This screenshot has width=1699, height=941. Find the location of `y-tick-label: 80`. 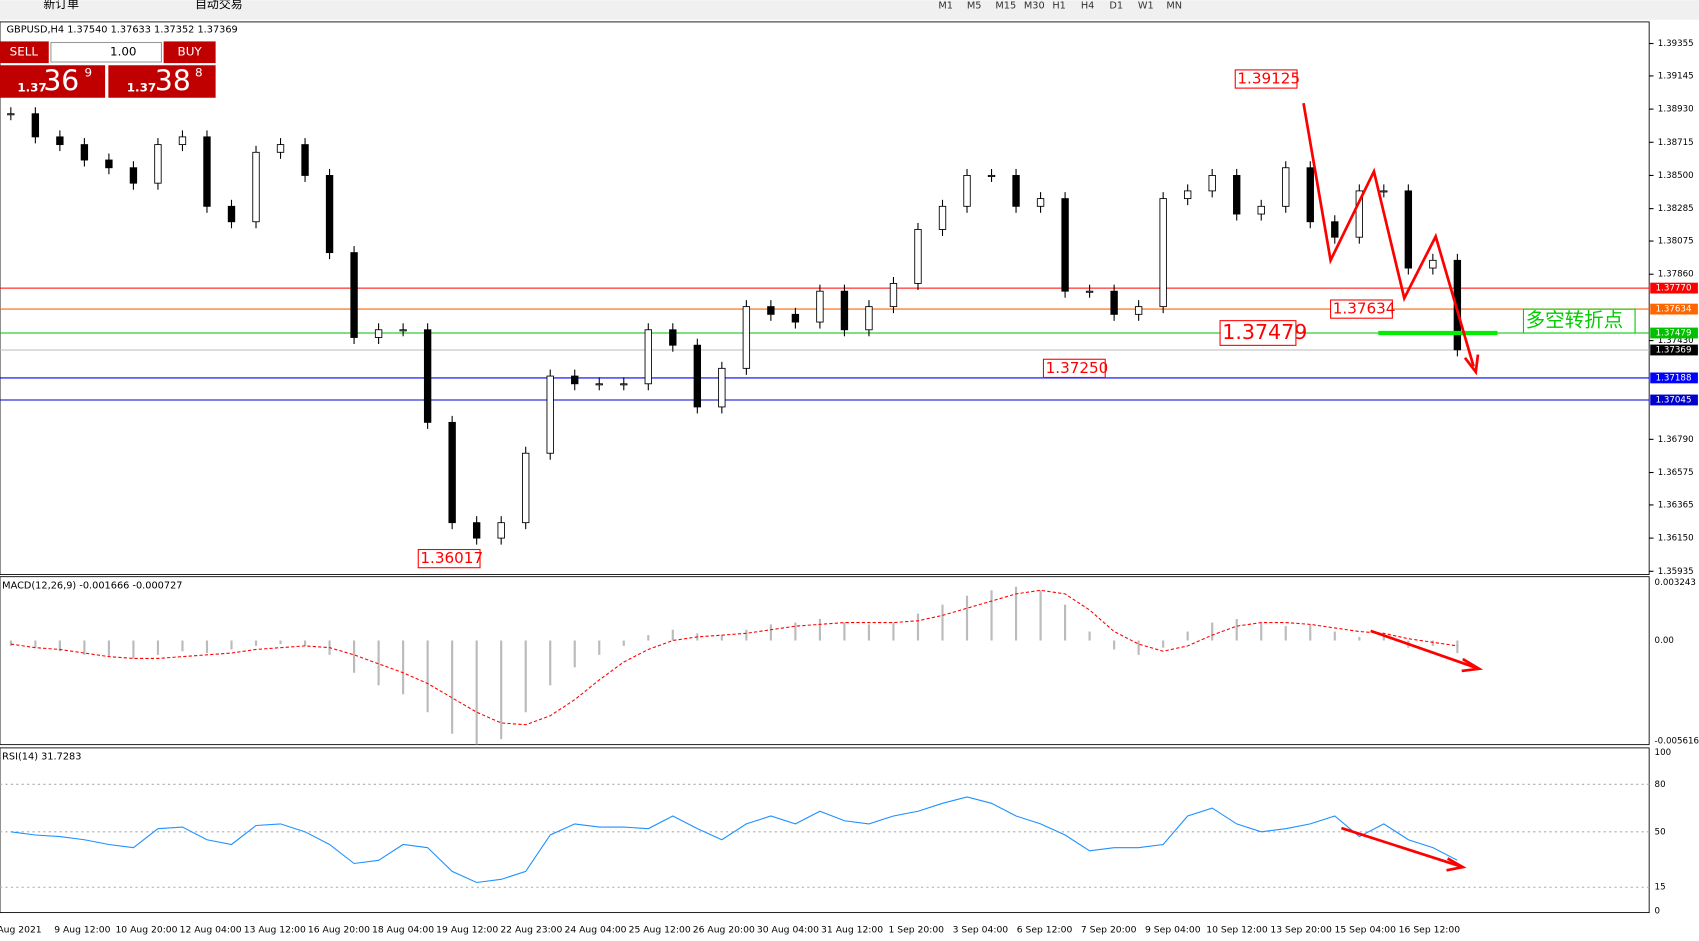

y-tick-label: 80 is located at coordinates (1660, 785).